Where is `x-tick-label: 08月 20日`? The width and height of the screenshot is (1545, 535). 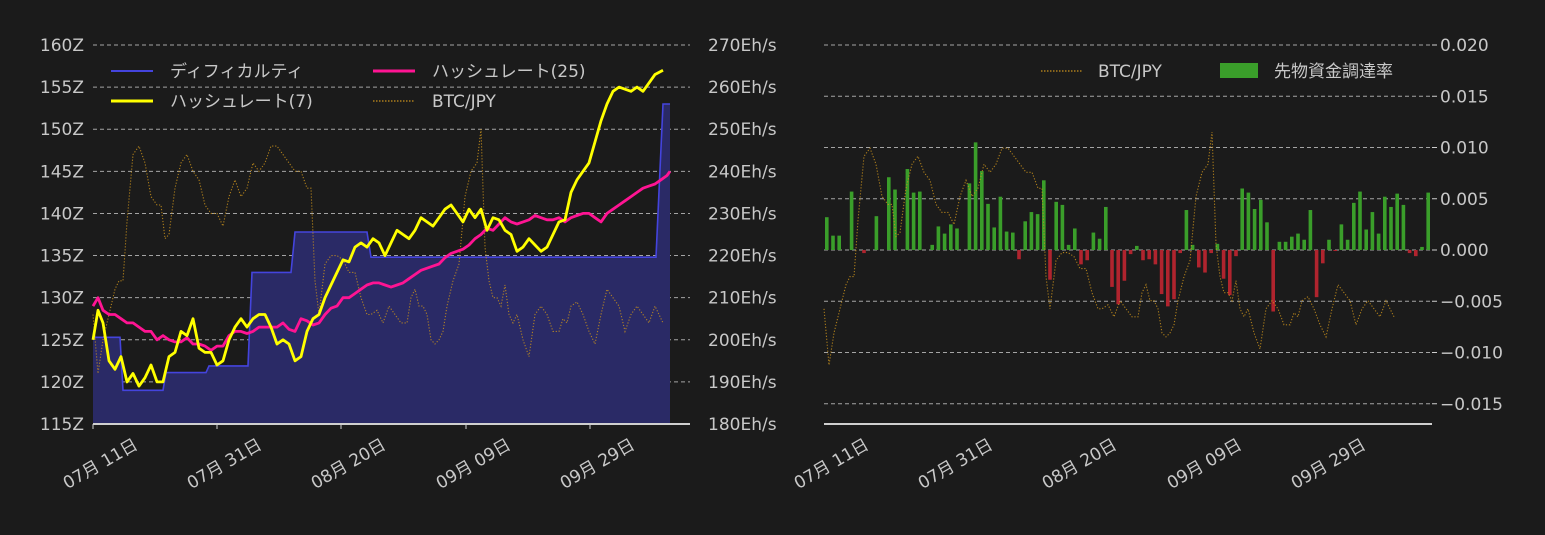
x-tick-label: 08月 20日 is located at coordinates (1080, 464).